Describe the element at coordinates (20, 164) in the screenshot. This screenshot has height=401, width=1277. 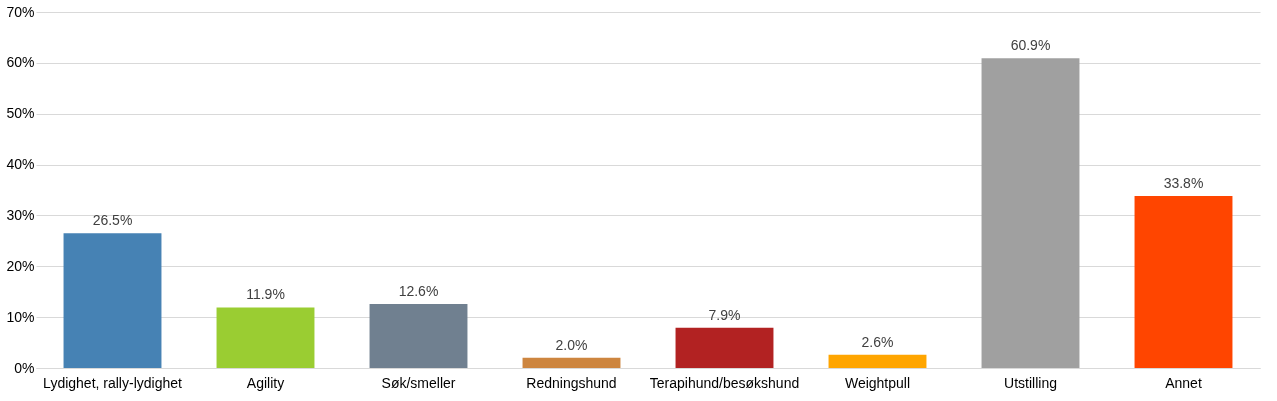
I see `y-tick-label: 40%` at that location.